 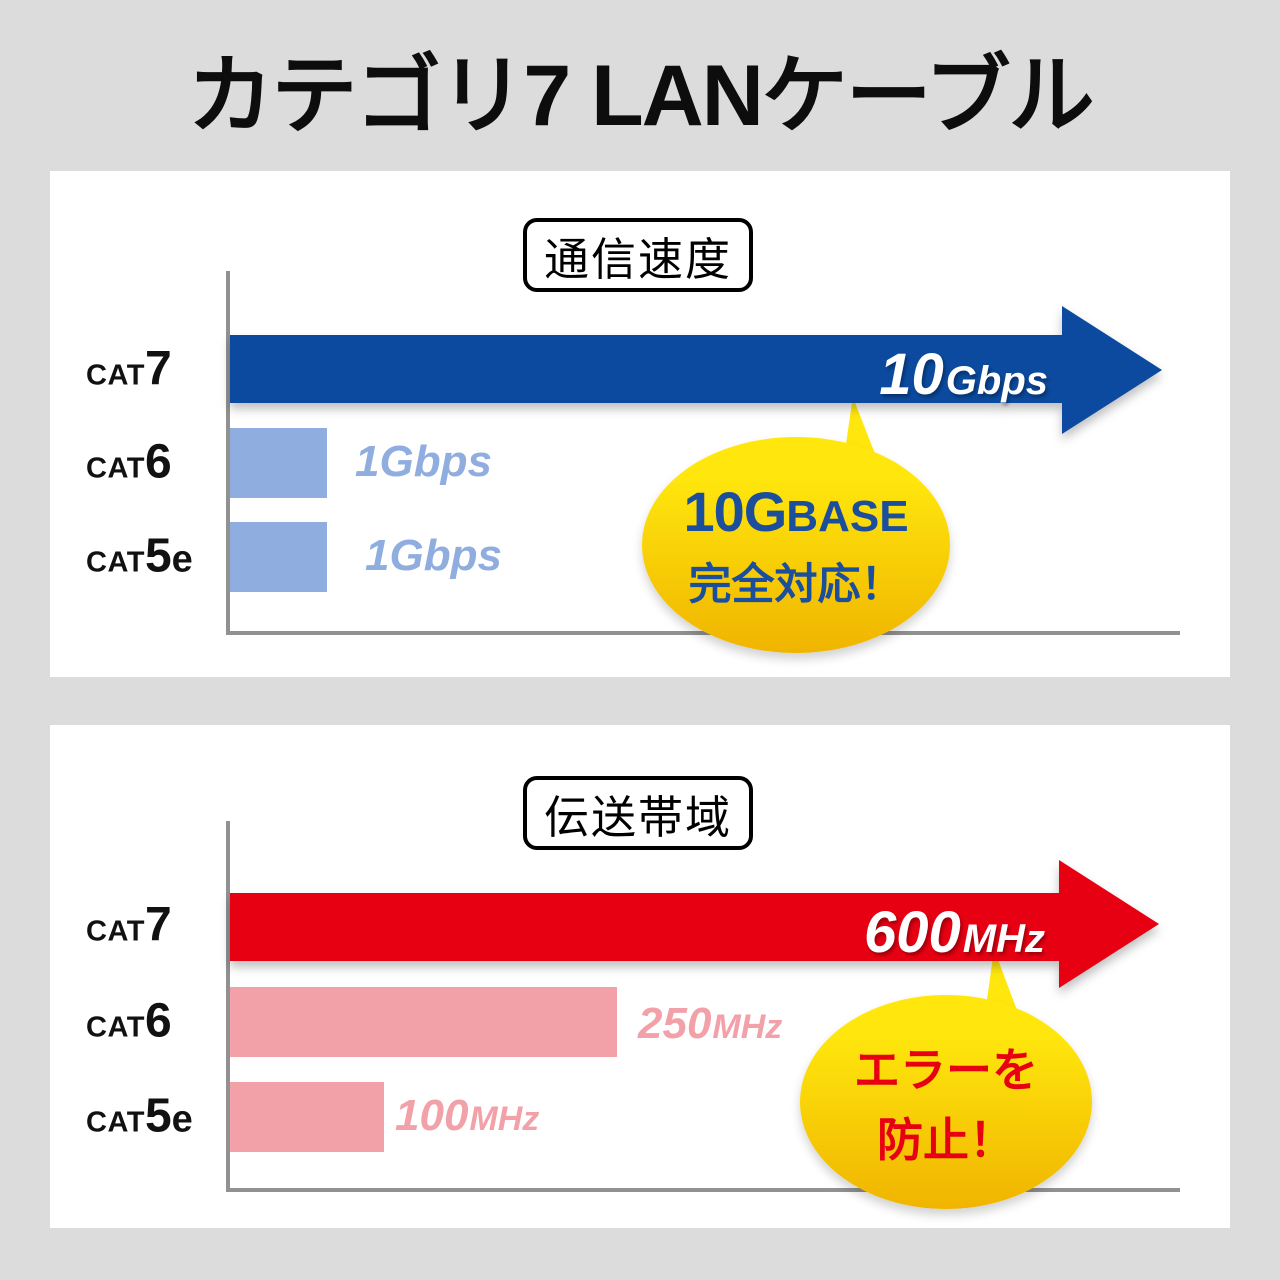 I want to click on speed-cat6-bar, so click(x=278, y=463).